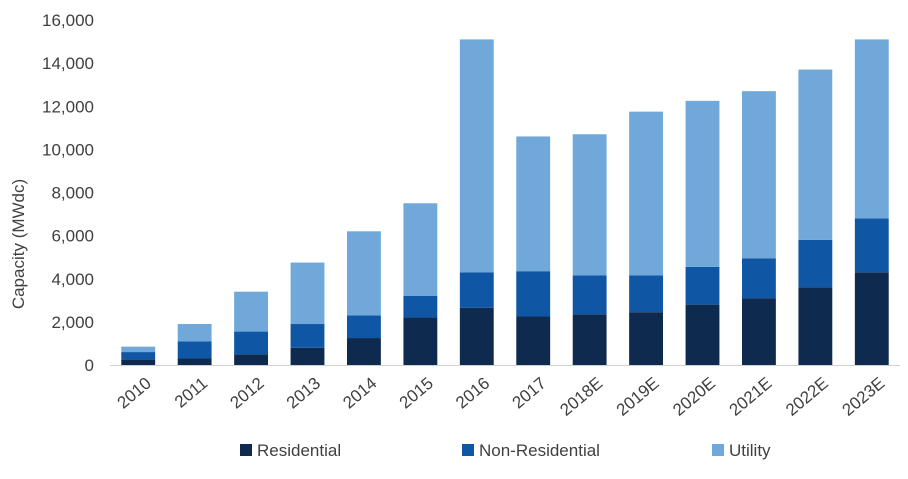 This screenshot has height=479, width=908. What do you see at coordinates (68, 149) in the screenshot?
I see `y-tick-label: 10,000` at bounding box center [68, 149].